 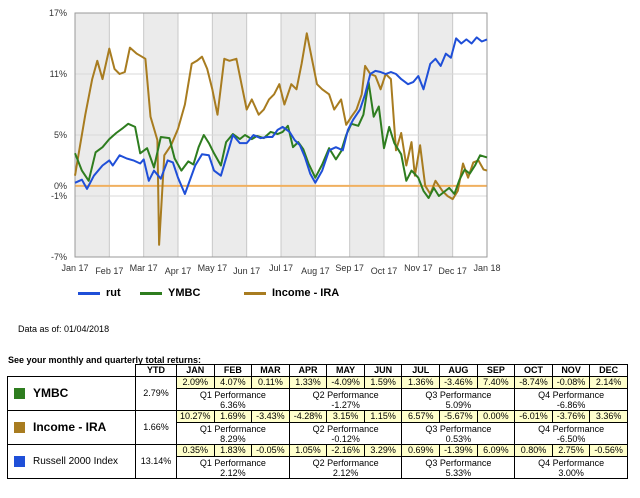 What do you see at coordinates (156, 461) in the screenshot?
I see `ytd-value: 13.14%` at bounding box center [156, 461].